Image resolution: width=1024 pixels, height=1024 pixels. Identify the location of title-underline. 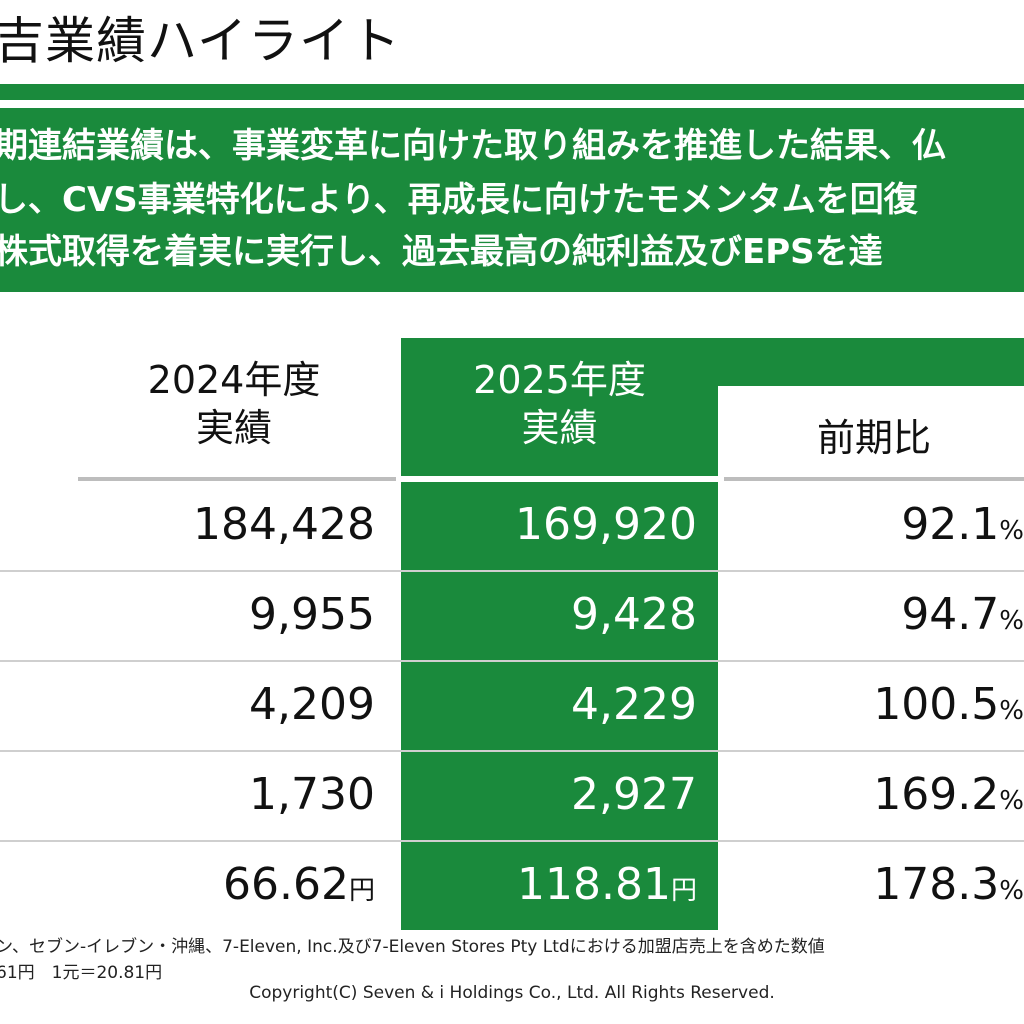
(512, 92).